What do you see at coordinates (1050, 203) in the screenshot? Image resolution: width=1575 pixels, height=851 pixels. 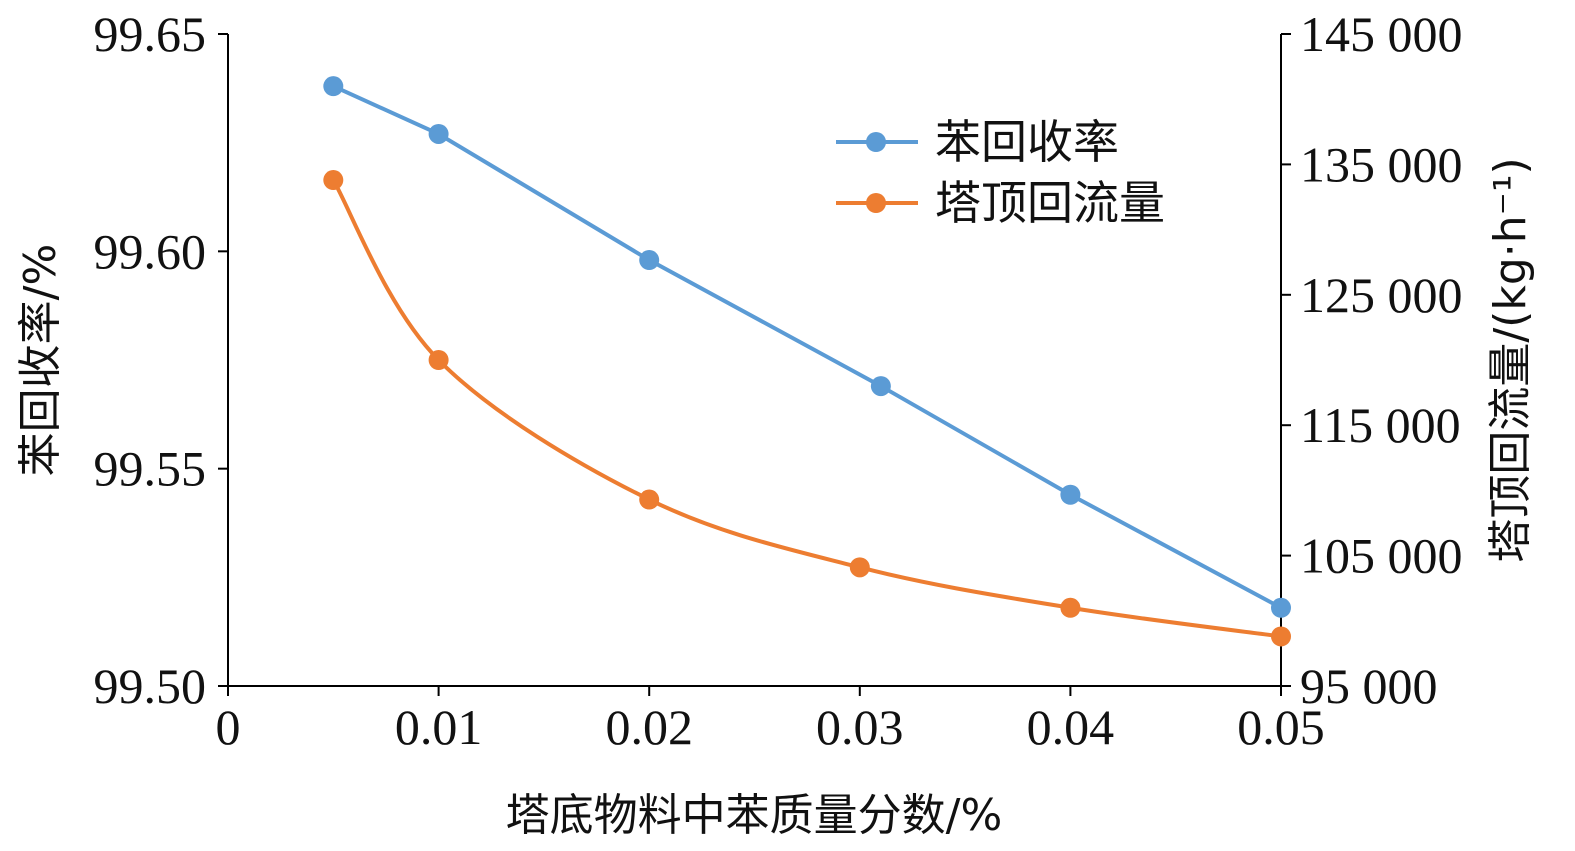 I see `legend-label-reflux-flow: 塔顶回流量` at bounding box center [1050, 203].